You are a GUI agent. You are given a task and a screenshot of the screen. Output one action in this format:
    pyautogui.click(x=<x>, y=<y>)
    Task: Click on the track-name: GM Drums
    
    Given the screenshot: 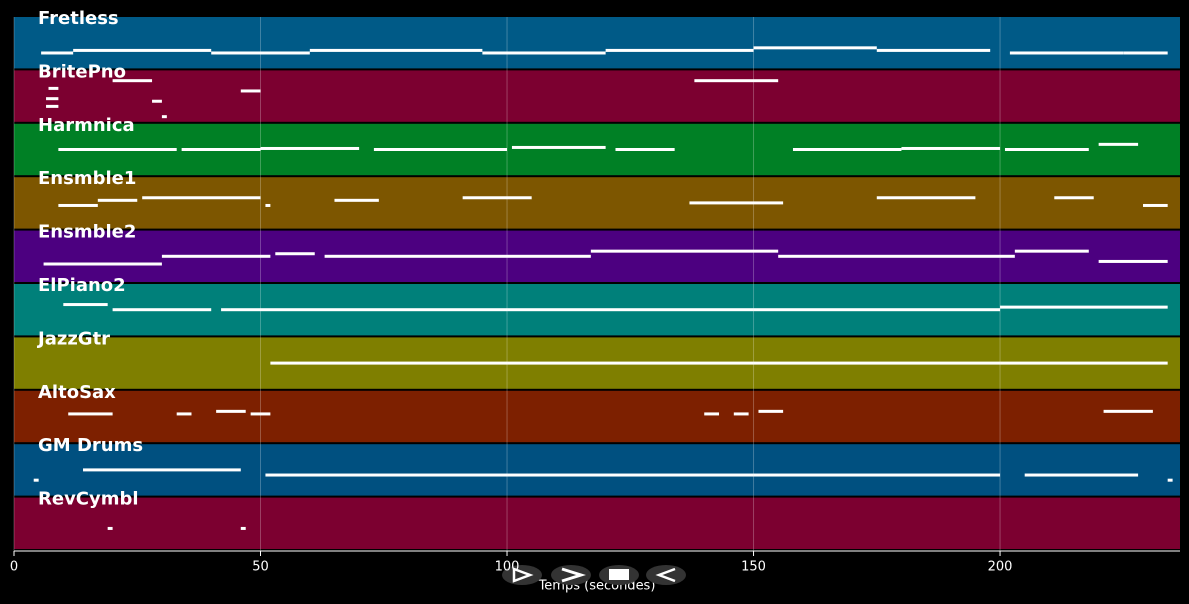 What is the action you would take?
    pyautogui.click(x=90, y=445)
    